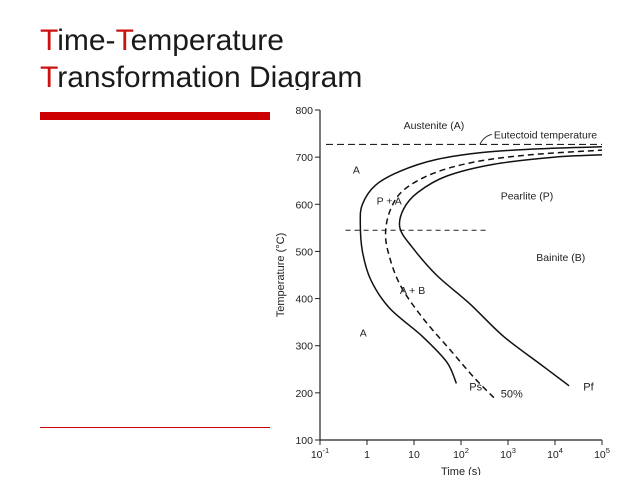 This screenshot has width=638, height=479. I want to click on x-axis-label: Time (s), so click(461, 470).